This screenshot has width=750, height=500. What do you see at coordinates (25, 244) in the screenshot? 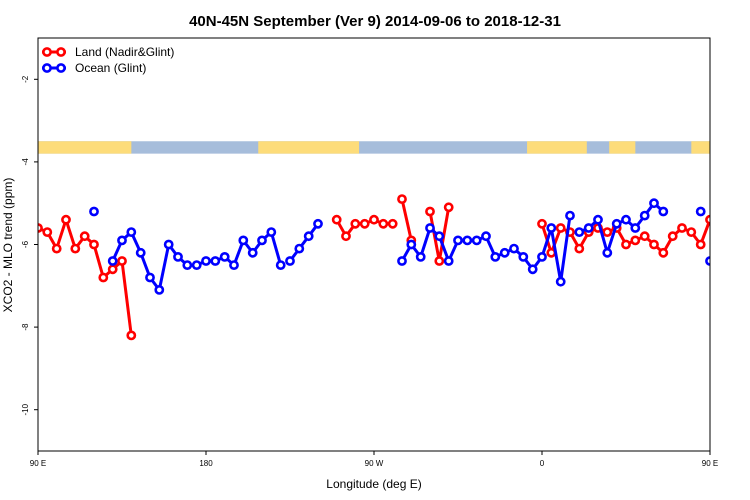
I see `y-tick-label: -6` at bounding box center [25, 244].